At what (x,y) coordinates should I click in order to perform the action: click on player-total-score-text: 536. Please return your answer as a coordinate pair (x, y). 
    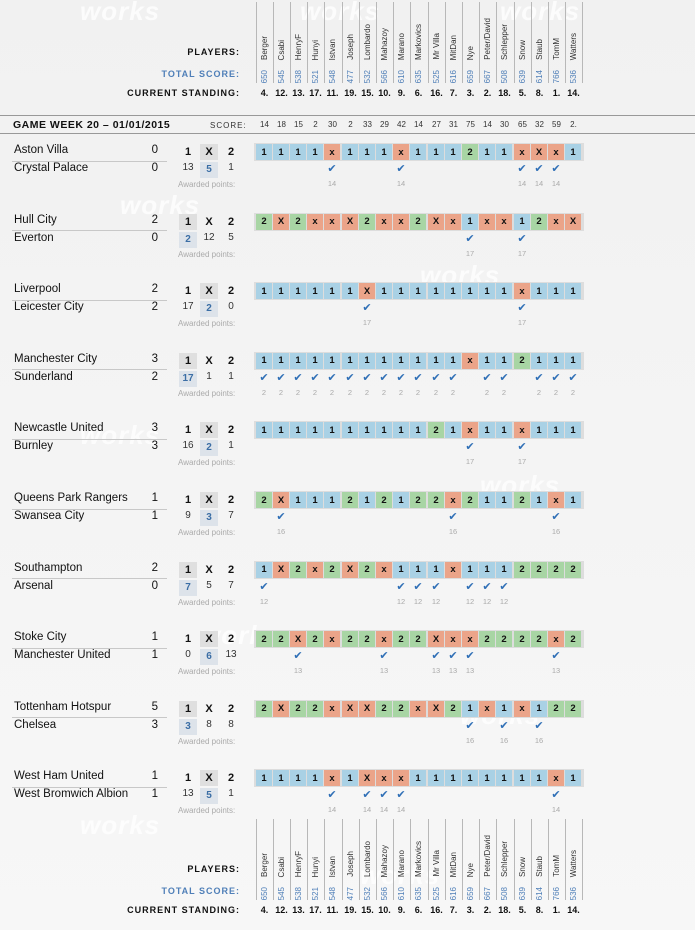
    Looking at the image, I should click on (573, 894).